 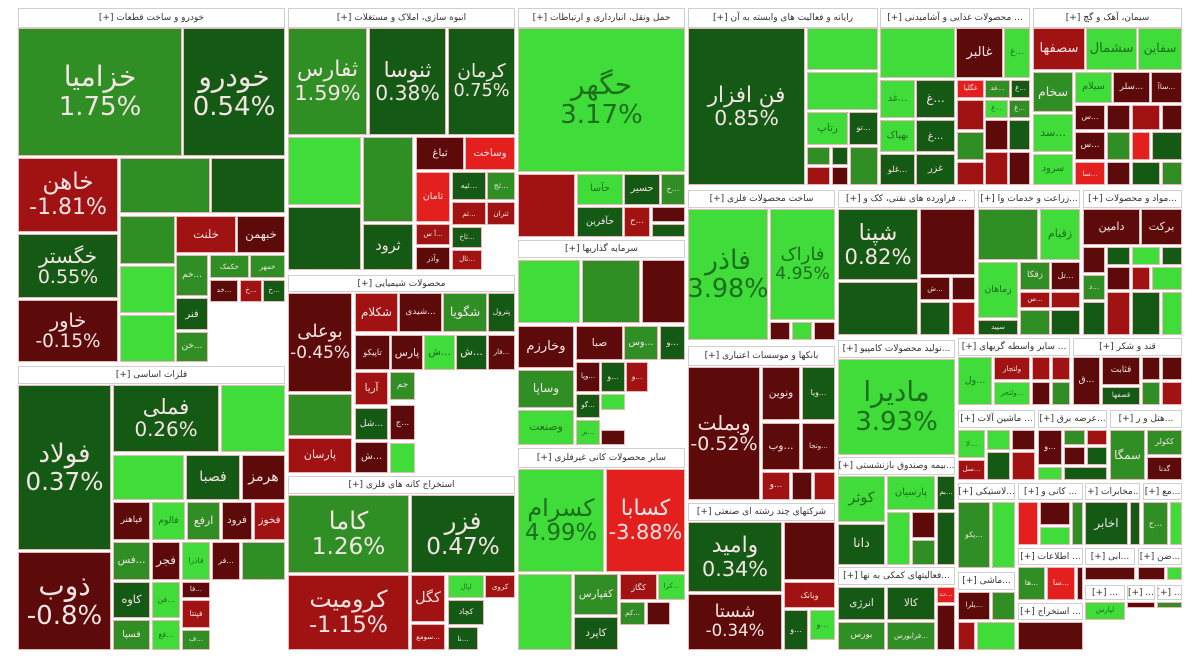 I want to click on stock-tile: ...تل, so click(x=1065, y=276).